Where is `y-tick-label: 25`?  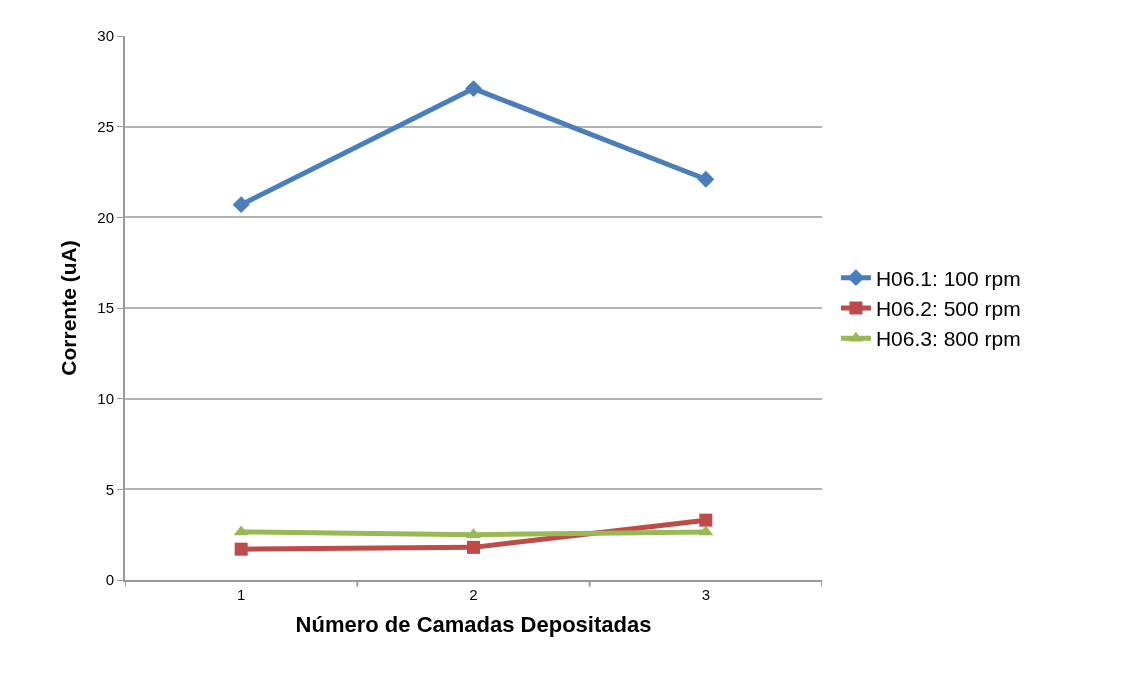
y-tick-label: 25 is located at coordinates (105, 126).